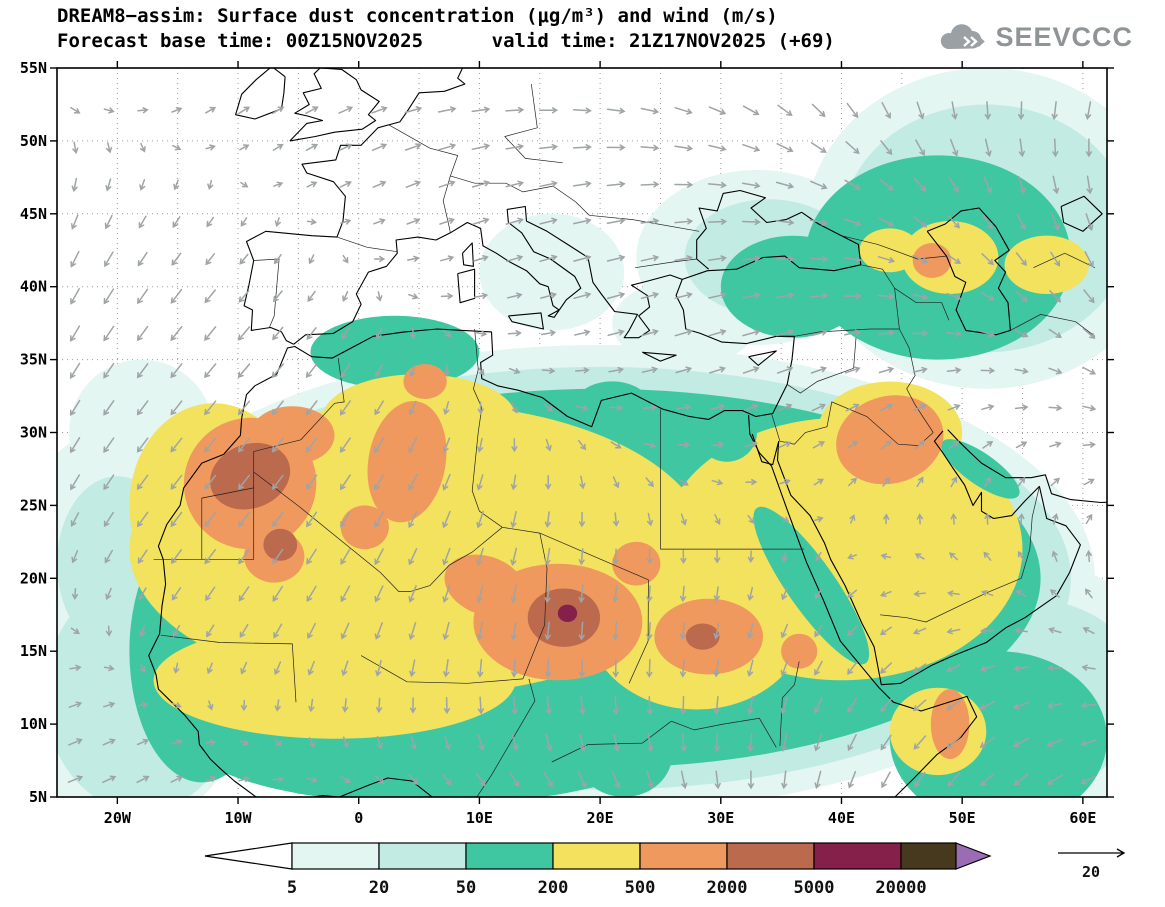 The width and height of the screenshot is (1165, 907). Describe the element at coordinates (607, 888) in the screenshot. I see `colorbar-labels: 5 20 50 200 500 2000 5000 20000` at that location.